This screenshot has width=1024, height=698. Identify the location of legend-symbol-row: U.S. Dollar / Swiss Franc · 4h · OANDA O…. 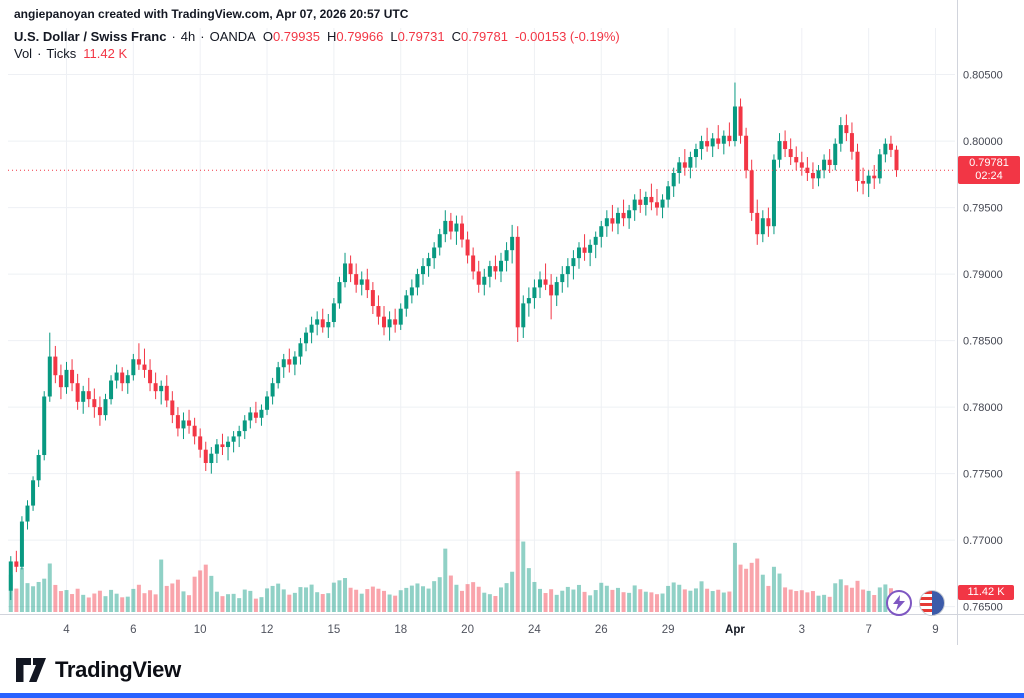
(317, 37).